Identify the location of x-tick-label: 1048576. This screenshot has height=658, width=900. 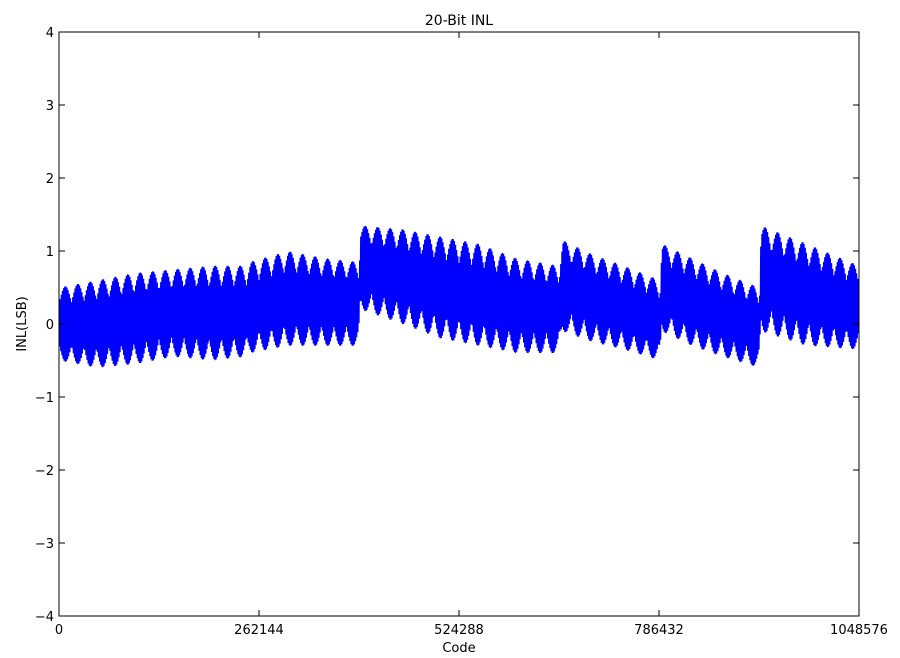
(859, 630).